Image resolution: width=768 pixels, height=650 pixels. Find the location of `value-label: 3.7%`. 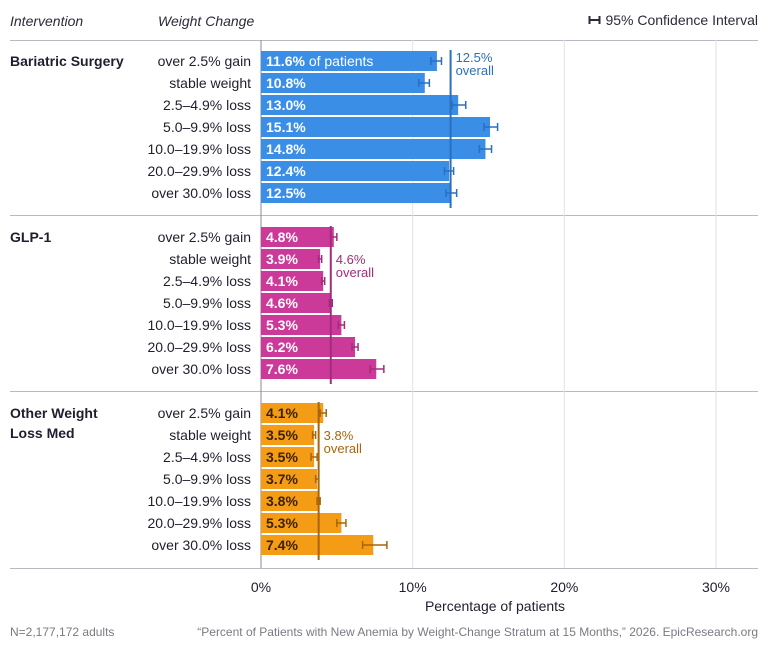

value-label: 3.7% is located at coordinates (282, 479).